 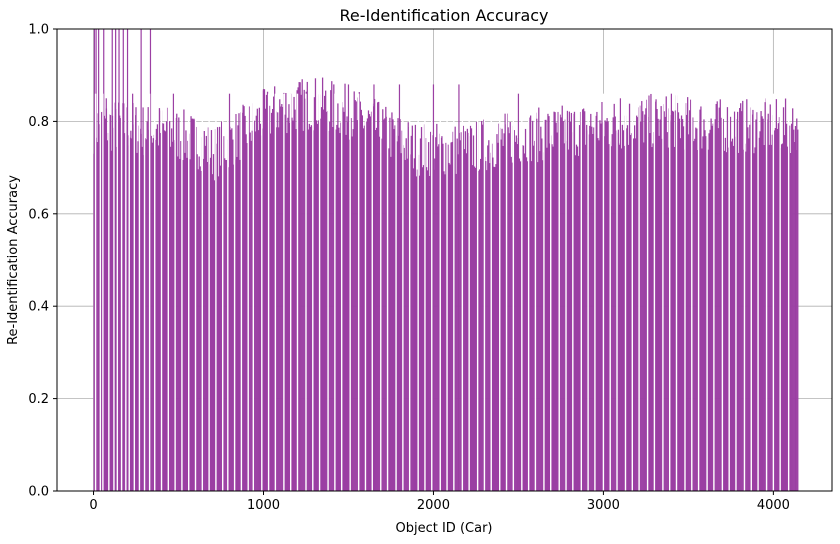 I want to click on x-tick-label-2: 2000, so click(x=433, y=505).